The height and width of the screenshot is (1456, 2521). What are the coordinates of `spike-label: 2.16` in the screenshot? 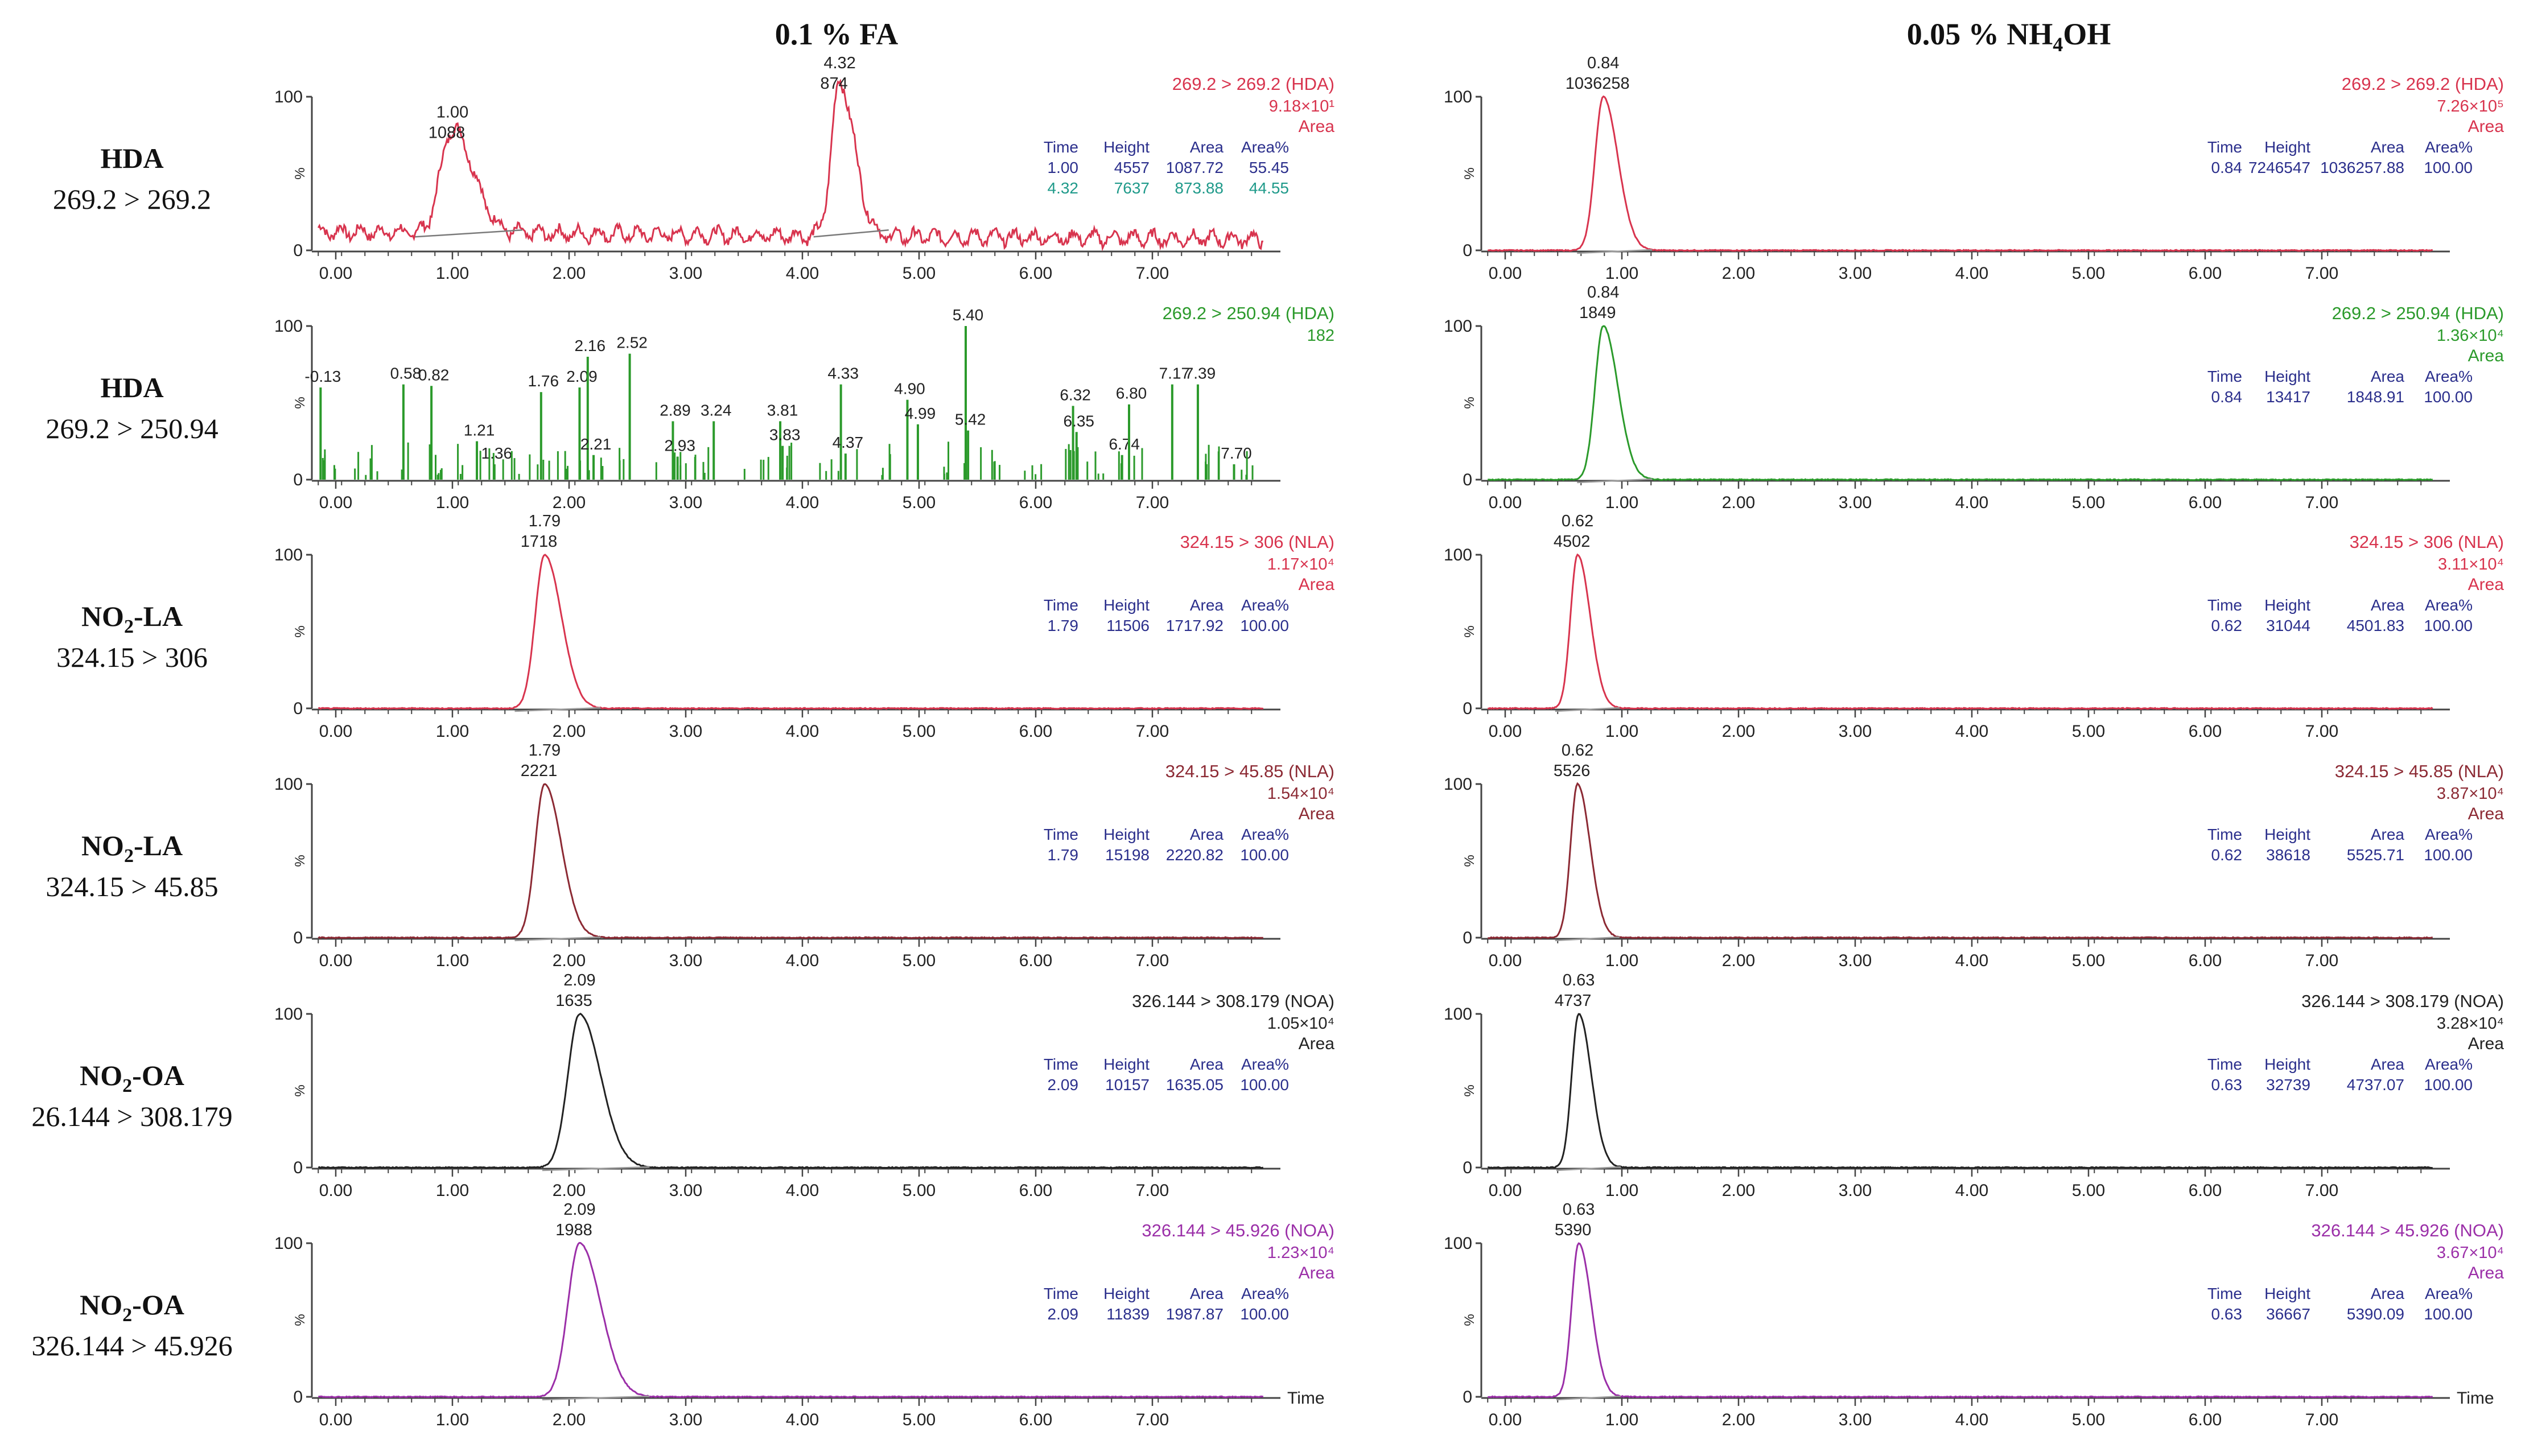 It's located at (590, 345).